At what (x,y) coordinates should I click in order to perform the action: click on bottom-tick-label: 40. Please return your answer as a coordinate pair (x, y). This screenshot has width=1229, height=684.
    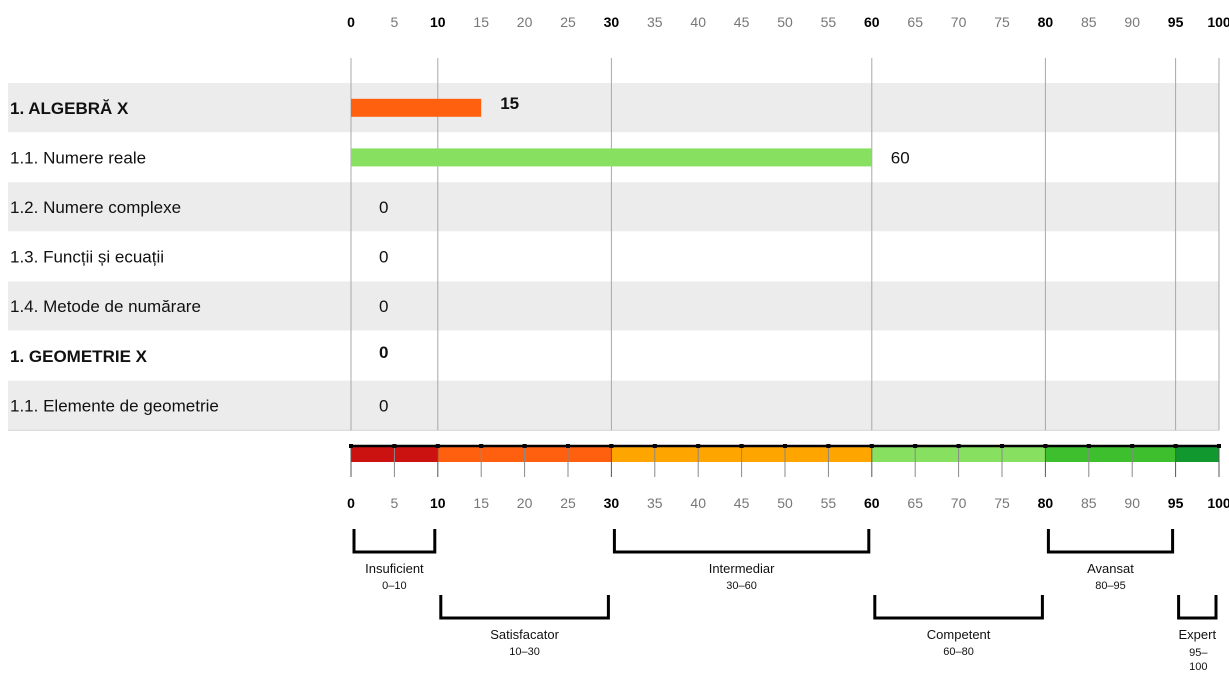
    Looking at the image, I should click on (698, 503).